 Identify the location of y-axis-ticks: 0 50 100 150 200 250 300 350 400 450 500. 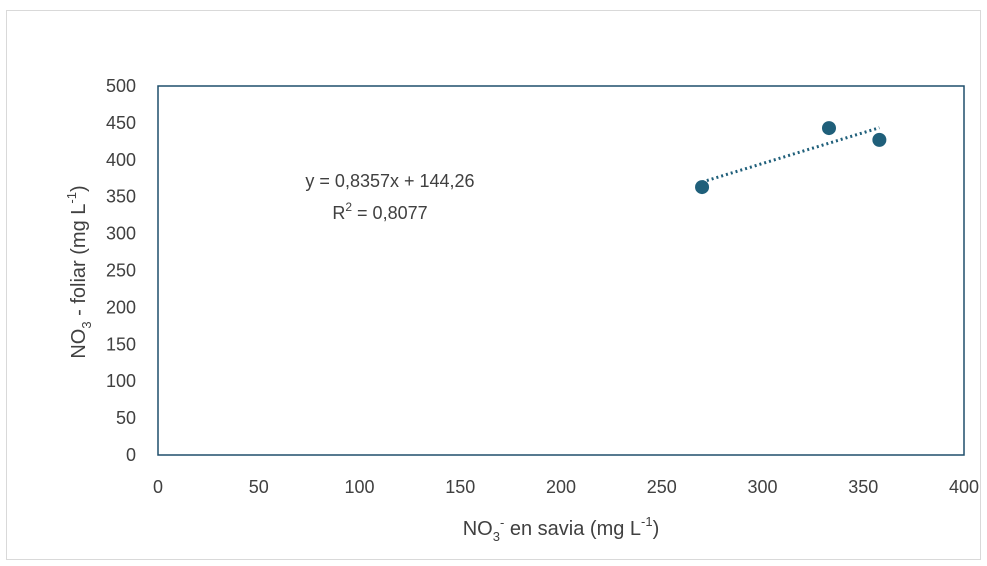
(121, 270).